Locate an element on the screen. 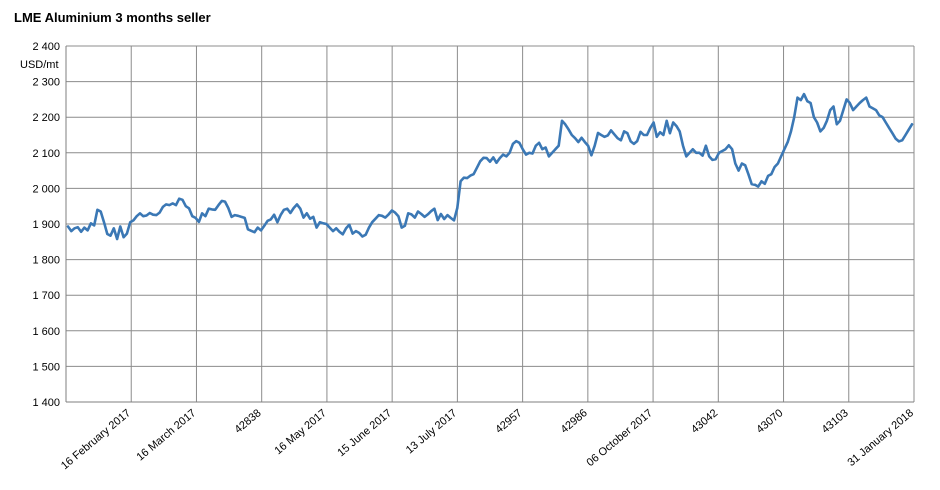  y-tick-label: 2 000 is located at coordinates (46, 189).